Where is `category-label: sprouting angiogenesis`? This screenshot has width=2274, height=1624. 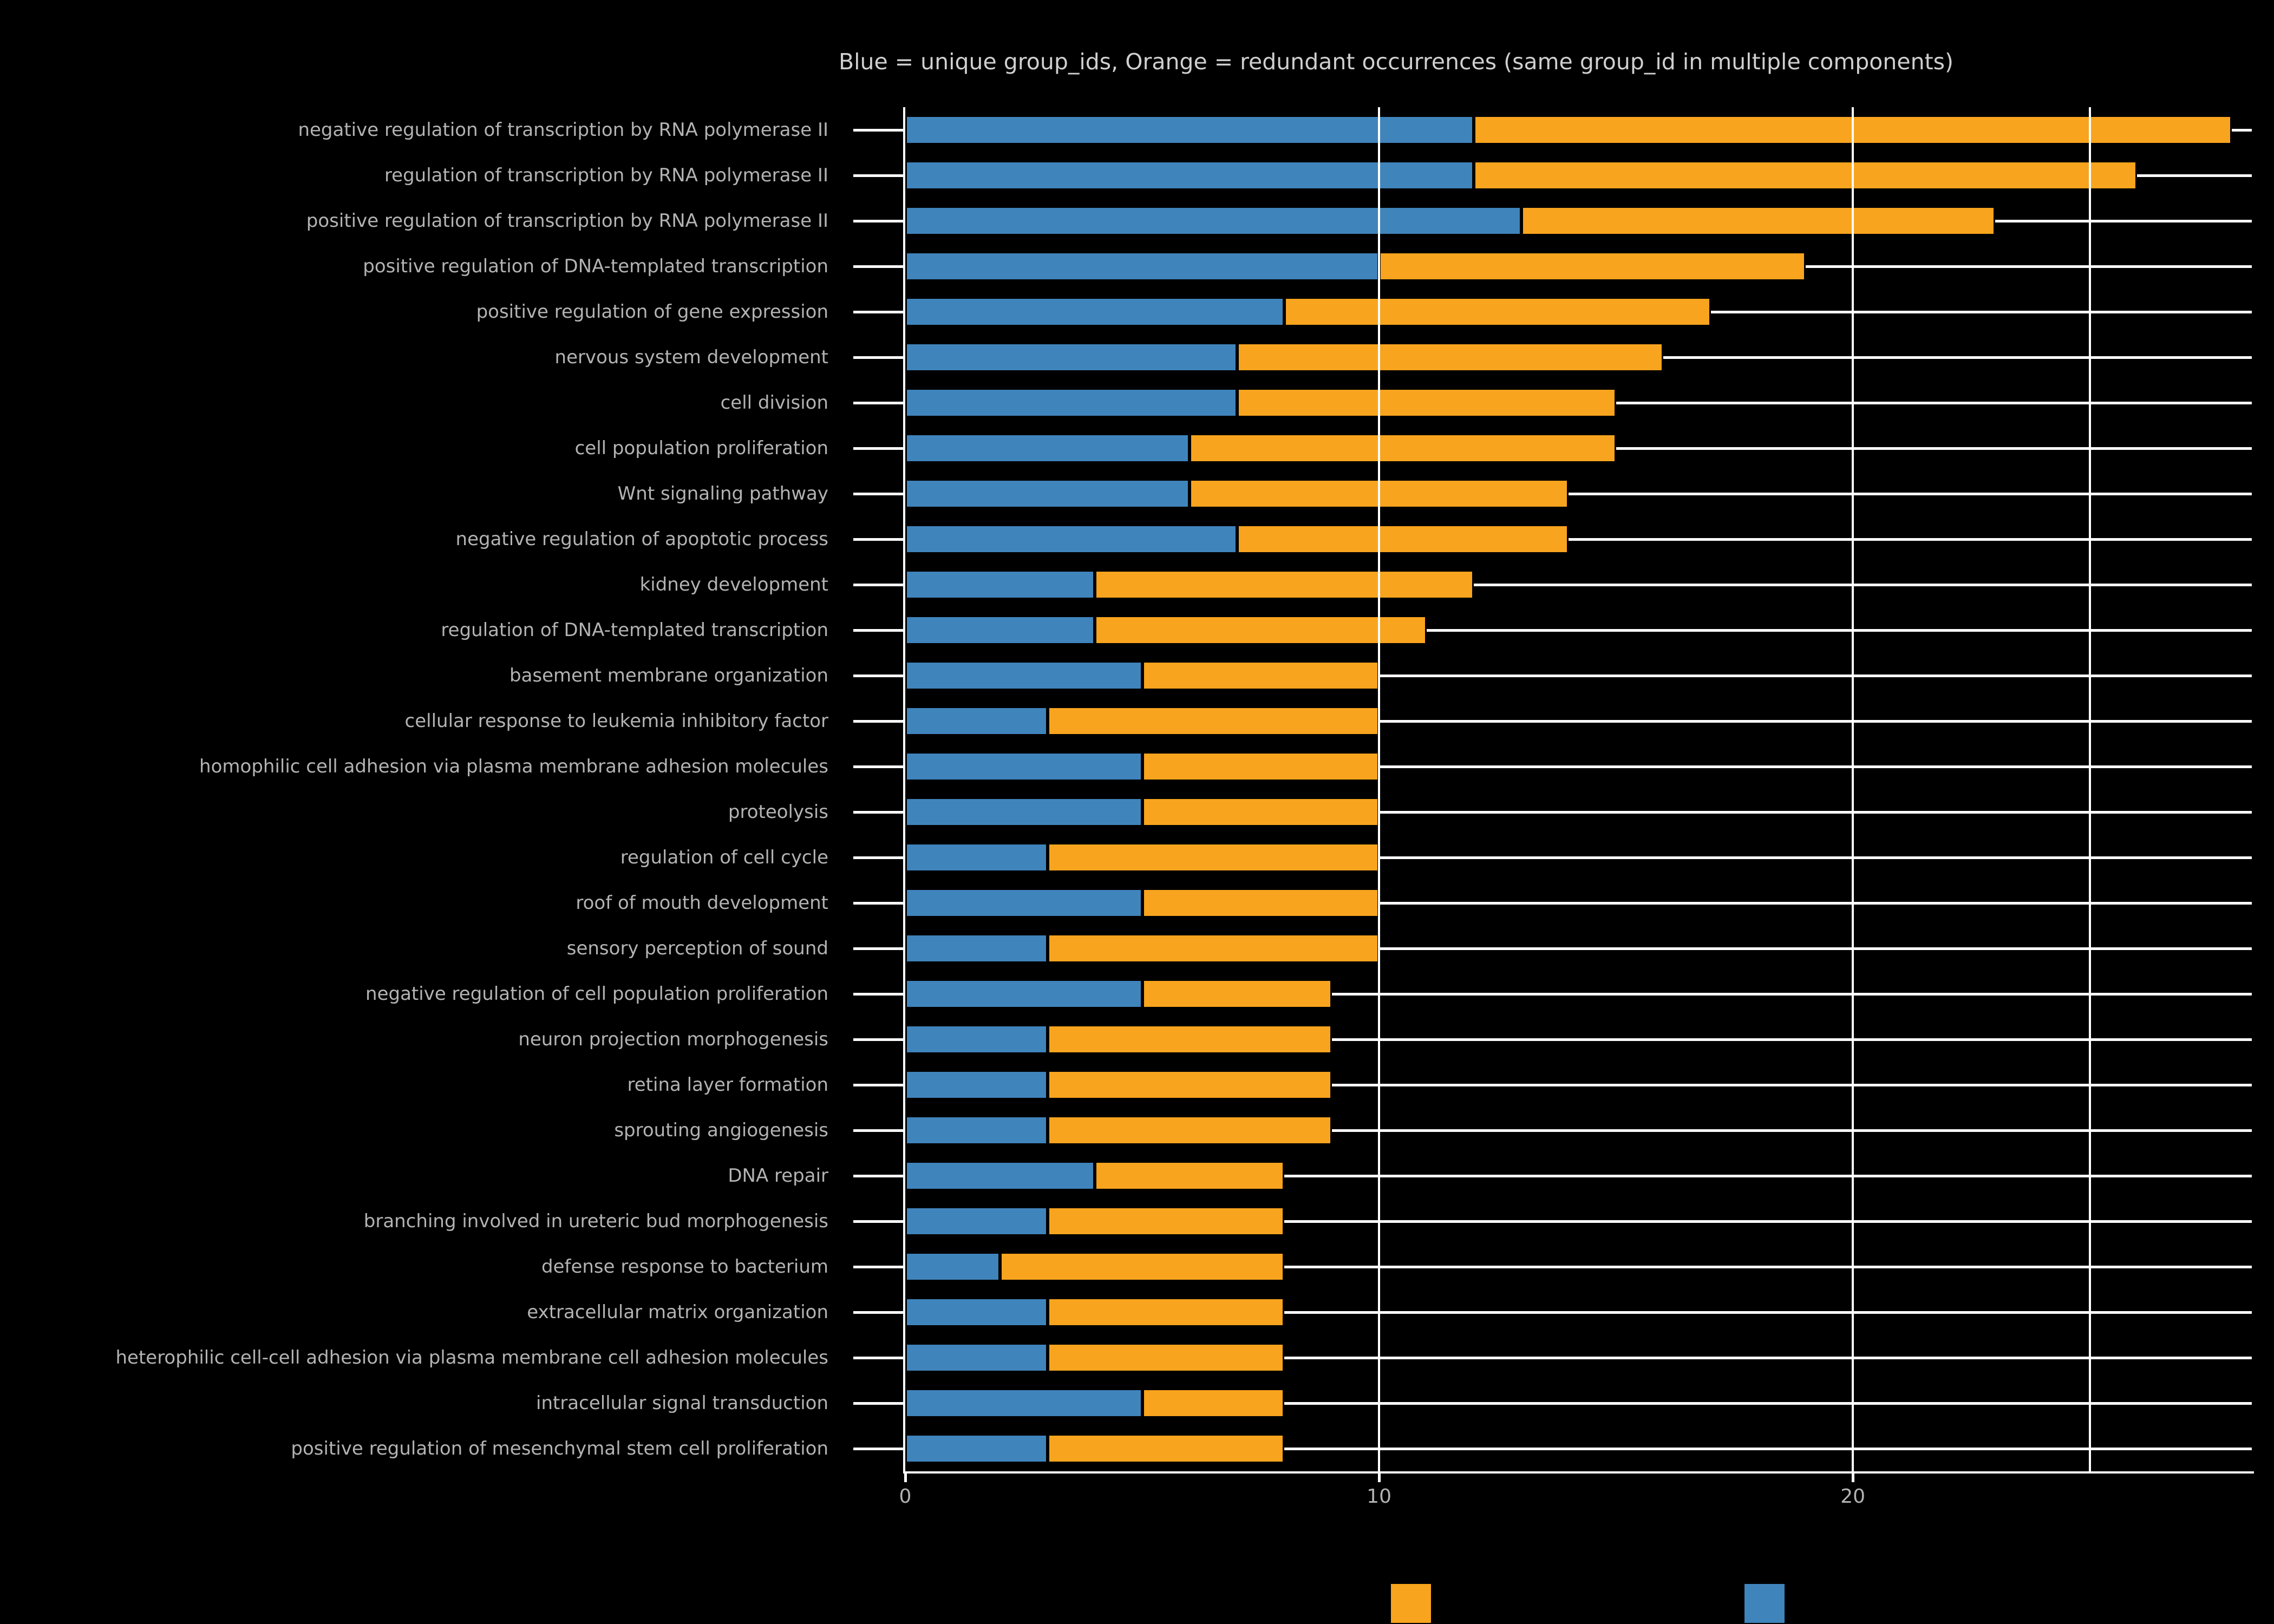
category-label: sprouting angiogenesis is located at coordinates (721, 1130).